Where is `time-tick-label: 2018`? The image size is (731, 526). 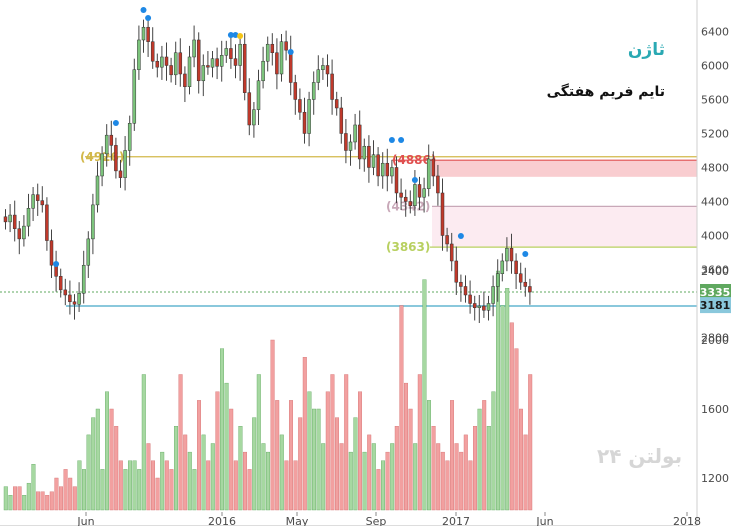 time-tick-label: 2018 is located at coordinates (687, 520).